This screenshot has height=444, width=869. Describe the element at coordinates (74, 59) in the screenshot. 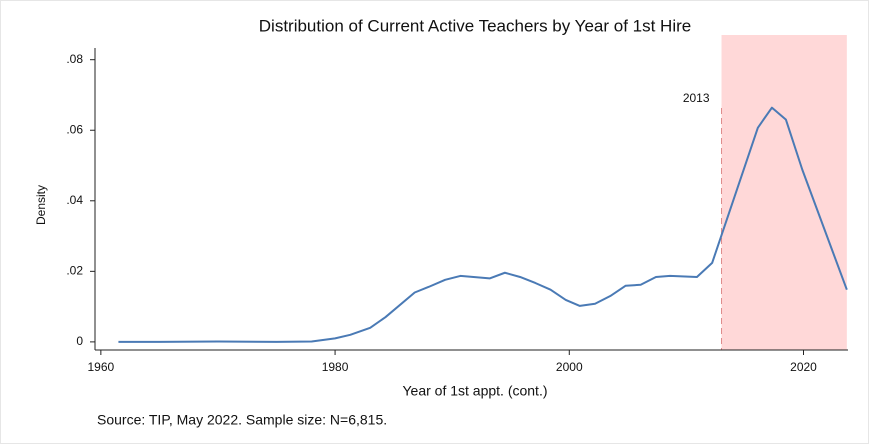

I see `y-tick-label: .08` at that location.